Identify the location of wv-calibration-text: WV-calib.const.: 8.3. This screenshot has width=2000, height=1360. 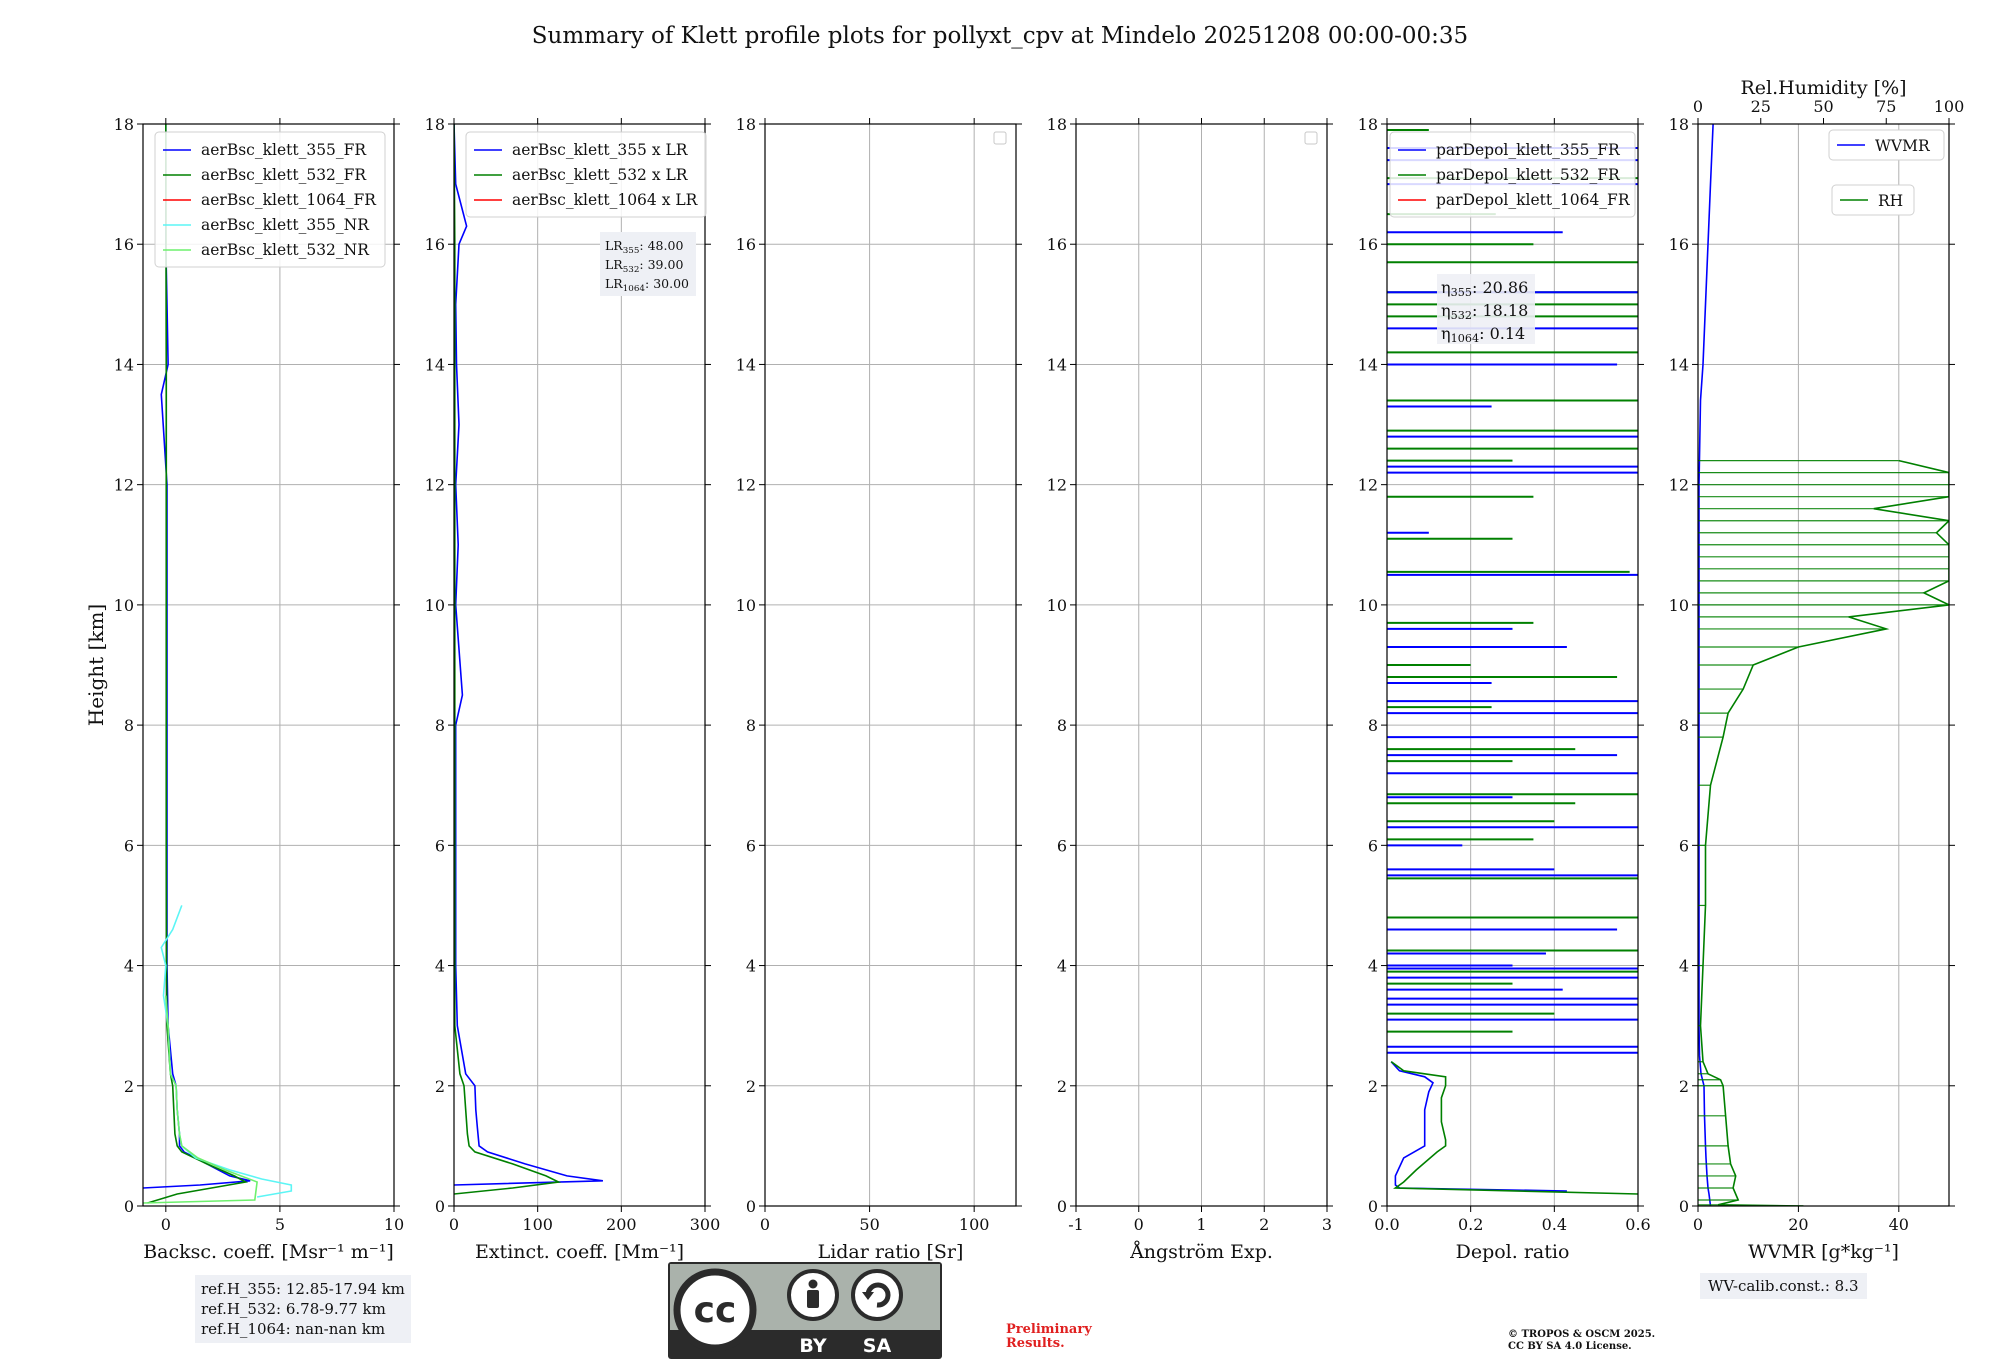
(1783, 1286).